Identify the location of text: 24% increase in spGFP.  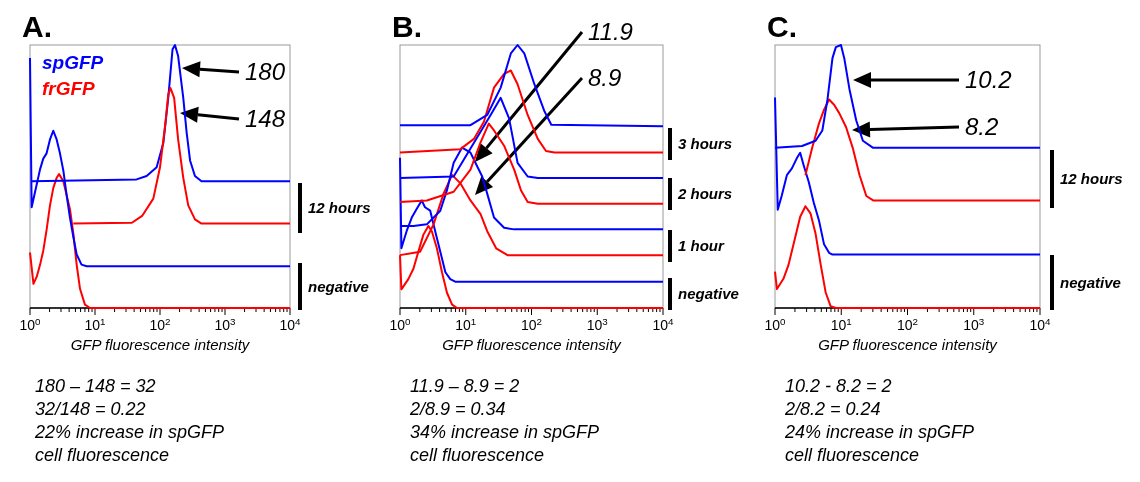
(879, 432).